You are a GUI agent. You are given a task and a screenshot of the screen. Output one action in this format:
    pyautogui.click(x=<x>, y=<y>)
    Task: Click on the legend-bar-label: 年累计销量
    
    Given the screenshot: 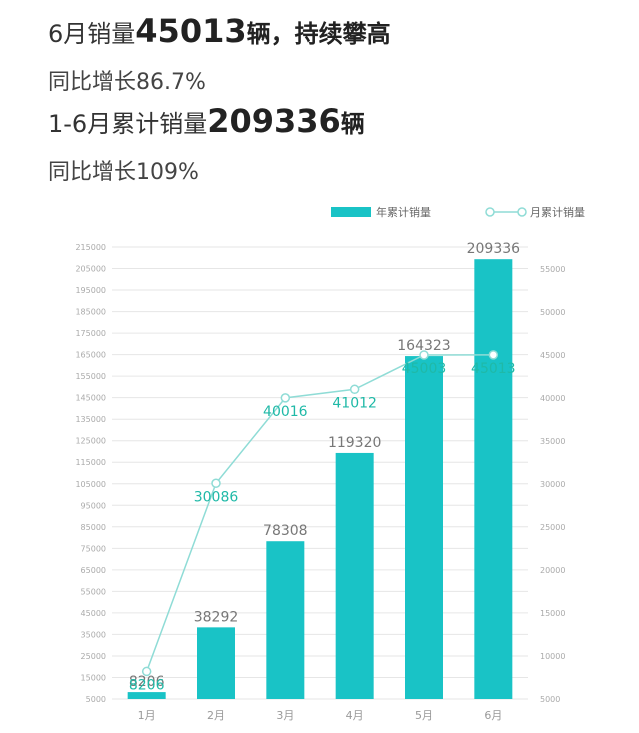 What is the action you would take?
    pyautogui.click(x=403, y=212)
    